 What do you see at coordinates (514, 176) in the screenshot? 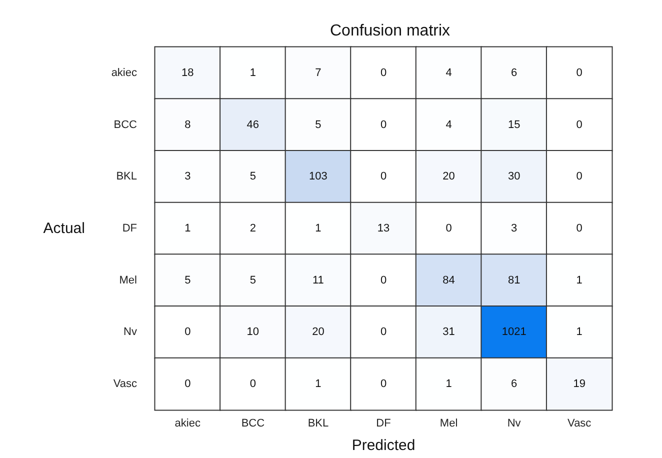
I see `data-label: 30` at bounding box center [514, 176].